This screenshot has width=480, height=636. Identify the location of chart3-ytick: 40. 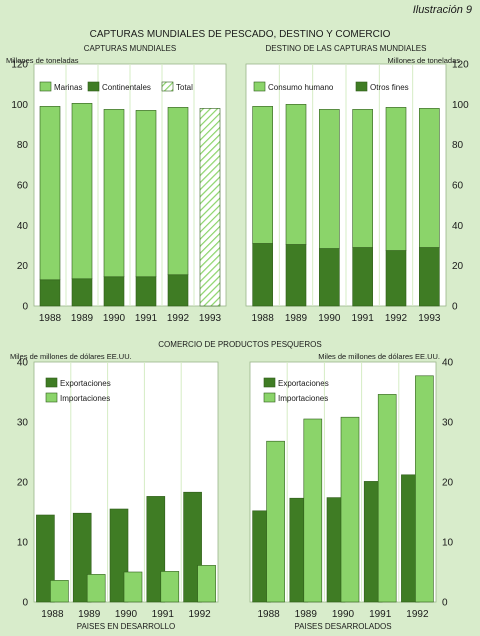
(23, 363).